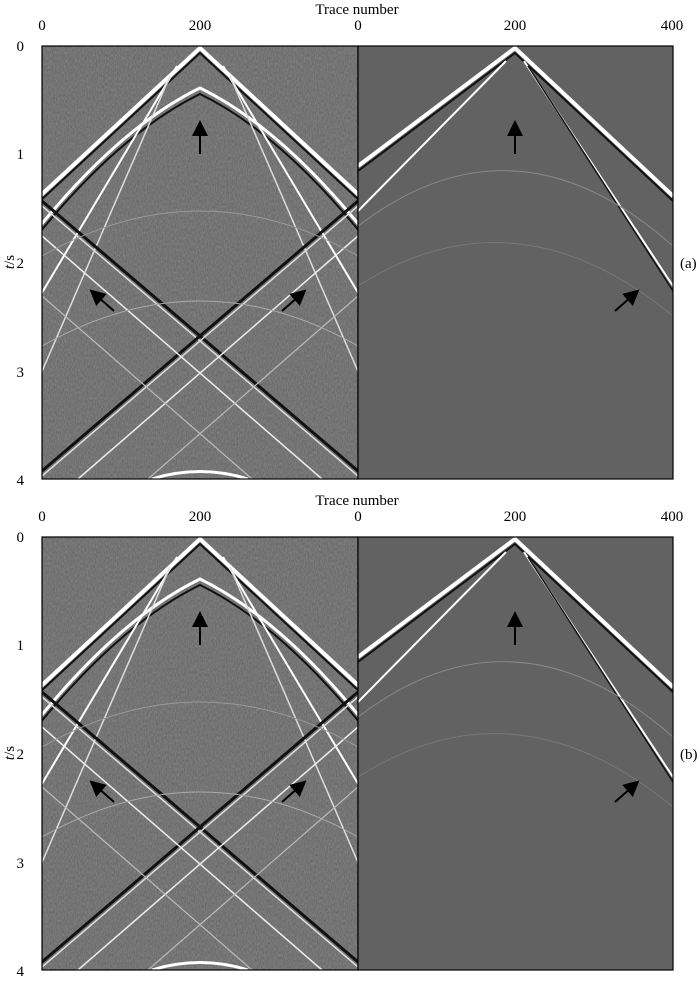 The height and width of the screenshot is (981, 700). I want to click on panel-tag-a: (a), so click(688, 264).